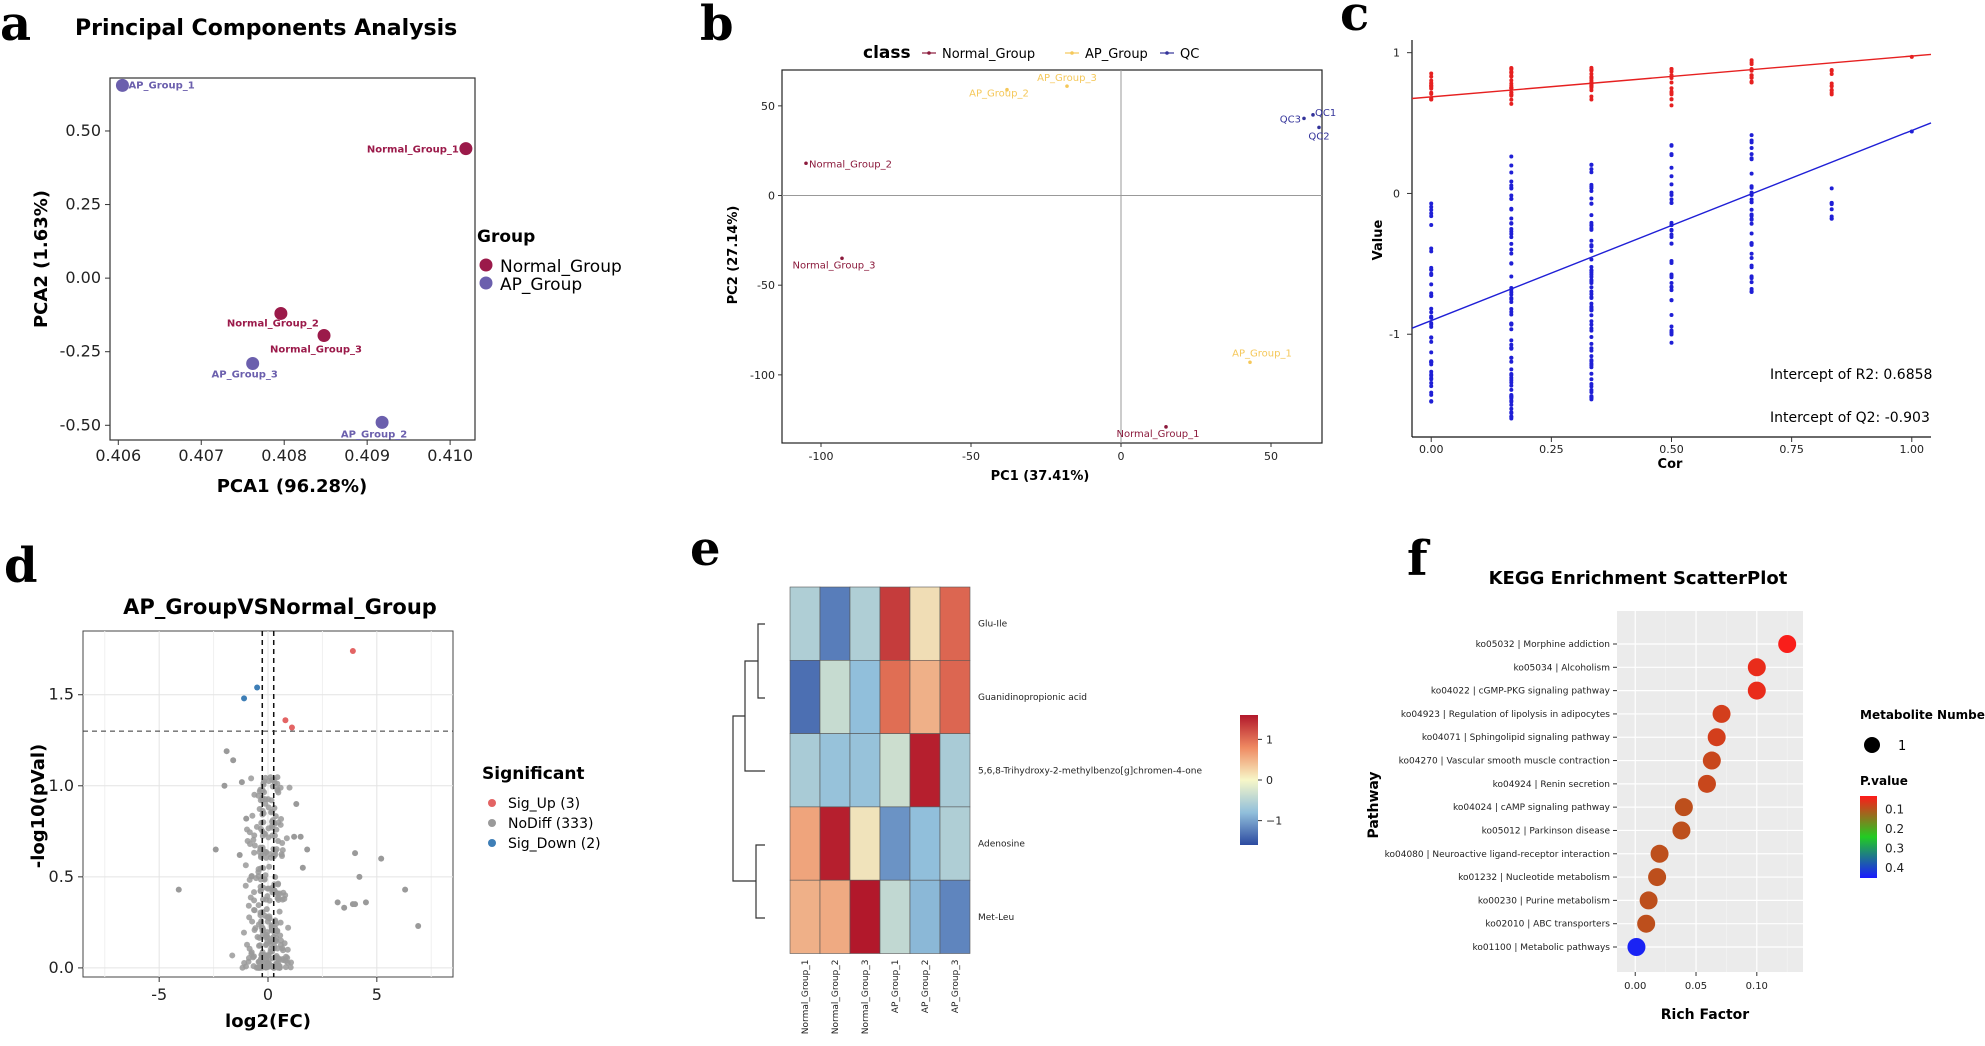  What do you see at coordinates (1791, 449) in the screenshot?
I see `c-xtick-label: 0.75` at bounding box center [1791, 449].